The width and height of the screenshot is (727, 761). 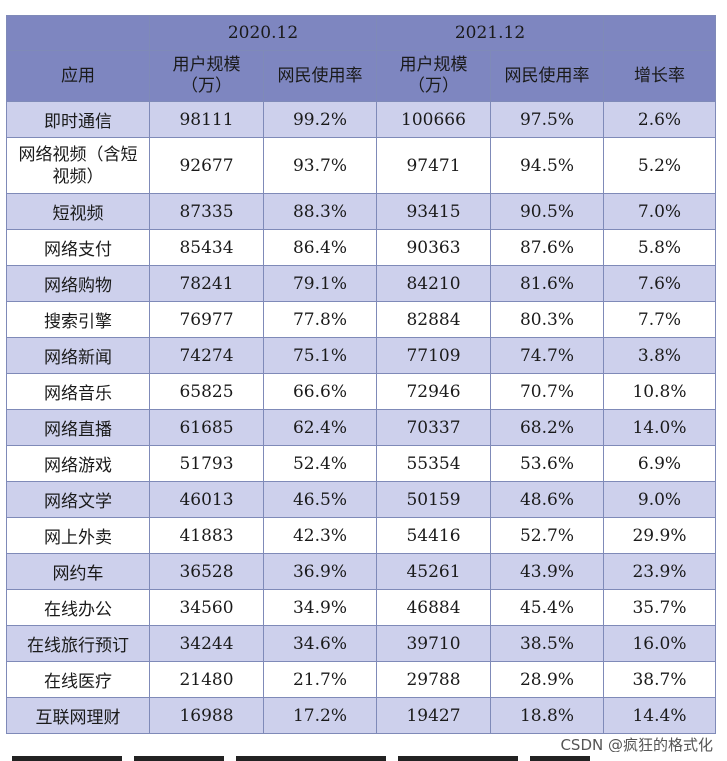 I want to click on growth-cell: 10.8%, so click(x=659, y=391).